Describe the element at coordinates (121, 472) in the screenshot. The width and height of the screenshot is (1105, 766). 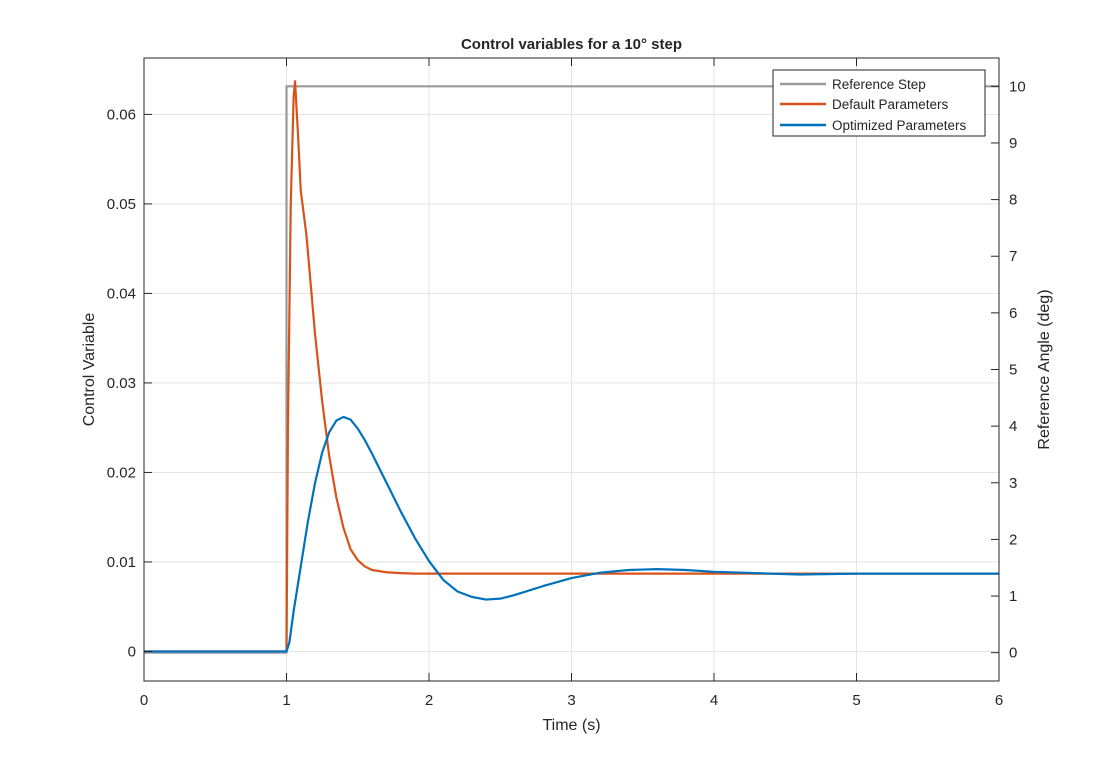
I see `y-tick-label: 0.02` at that location.